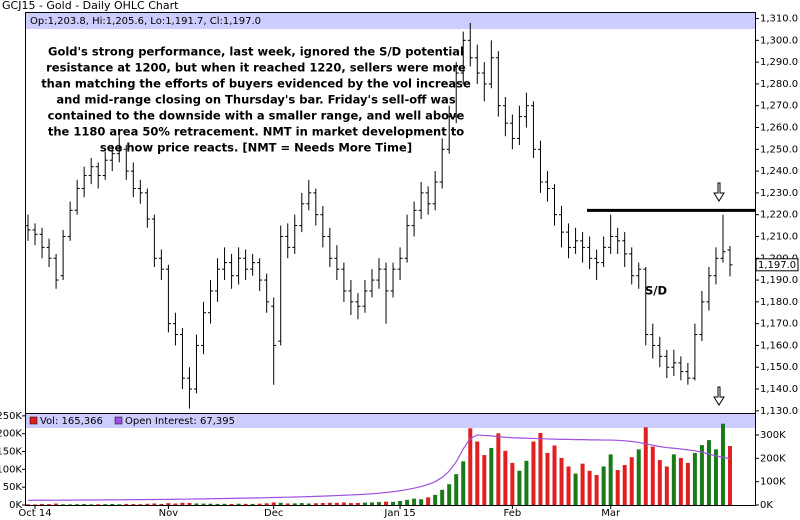  I want to click on y-tick-label: 1,310.0, so click(779, 19).